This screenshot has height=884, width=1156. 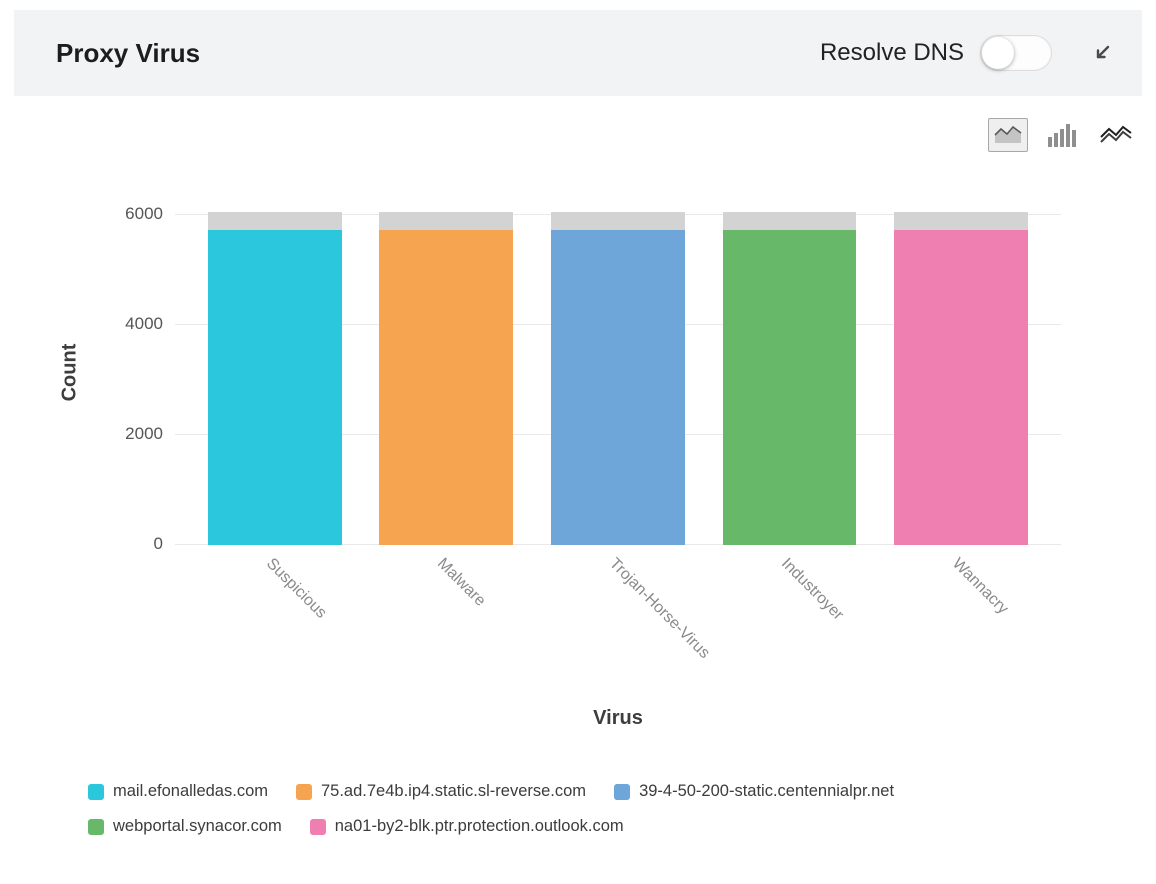 What do you see at coordinates (128, 52) in the screenshot?
I see `page-title: Proxy Virus` at bounding box center [128, 52].